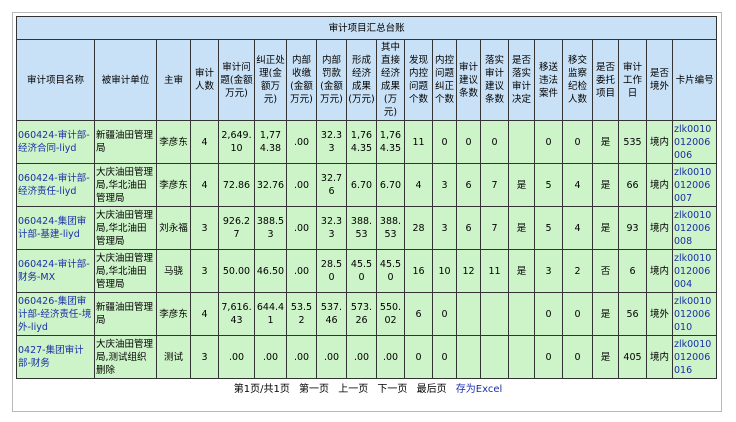 The image size is (736, 422). I want to click on last-page: 最后页, so click(431, 389).